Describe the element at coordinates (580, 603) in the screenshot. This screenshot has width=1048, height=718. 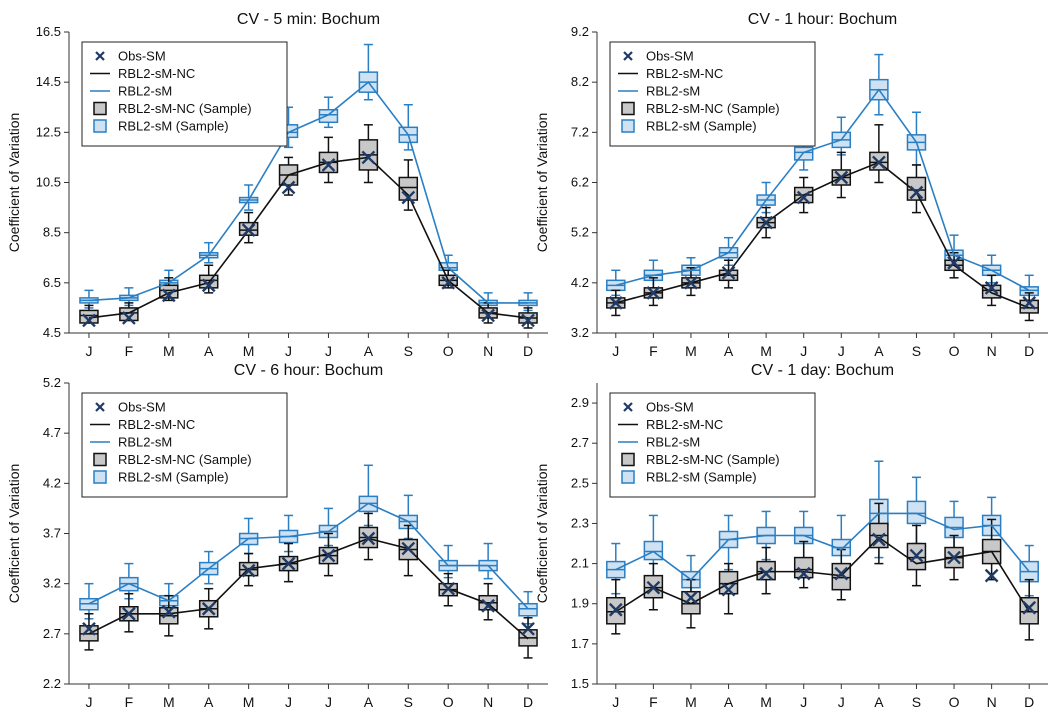
I see `y-tick-label: 1.9` at that location.